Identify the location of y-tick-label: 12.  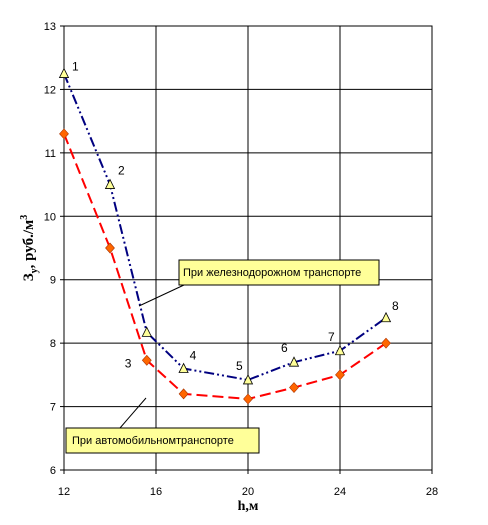
(50, 90).